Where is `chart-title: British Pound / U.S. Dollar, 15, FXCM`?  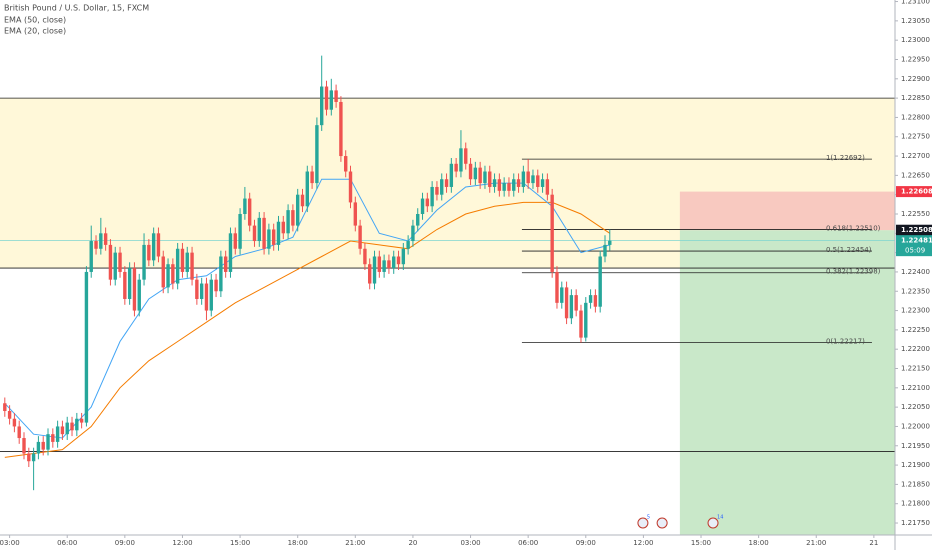
chart-title: British Pound / U.S. Dollar, 15, FXCM is located at coordinates (76, 8).